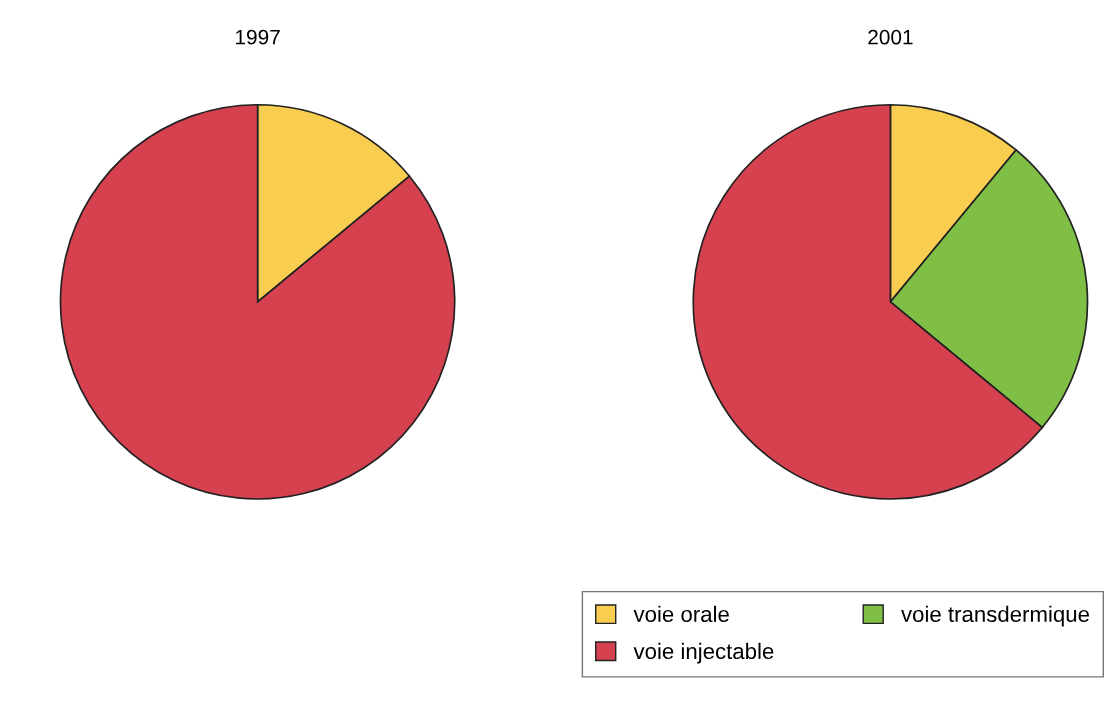 The height and width of the screenshot is (702, 1120). Describe the element at coordinates (890, 37) in the screenshot. I see `chart-title: 2001` at that location.